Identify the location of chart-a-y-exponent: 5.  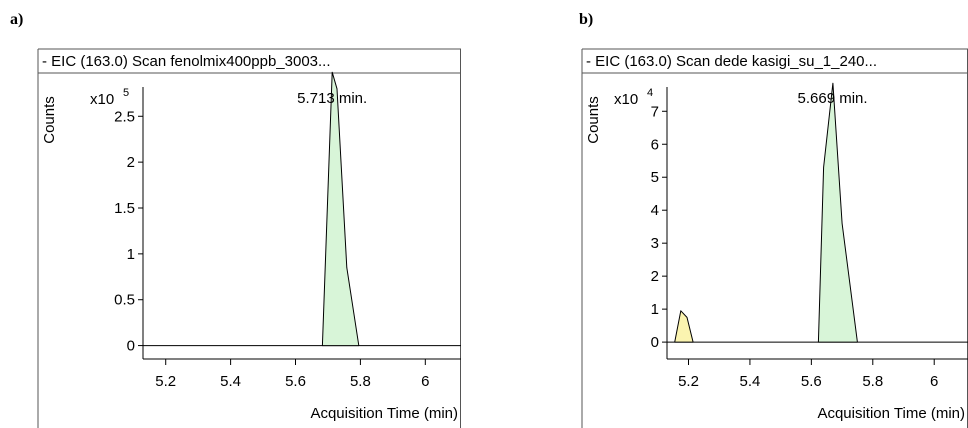
(126, 93).